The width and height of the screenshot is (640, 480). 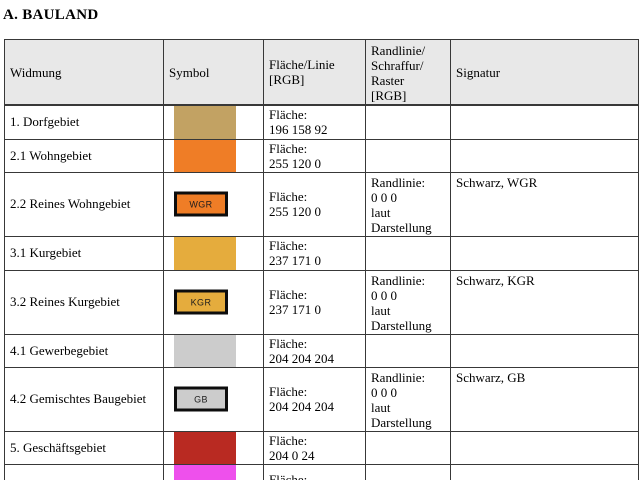 I want to click on header-symbol: Symbol, so click(x=213, y=72).